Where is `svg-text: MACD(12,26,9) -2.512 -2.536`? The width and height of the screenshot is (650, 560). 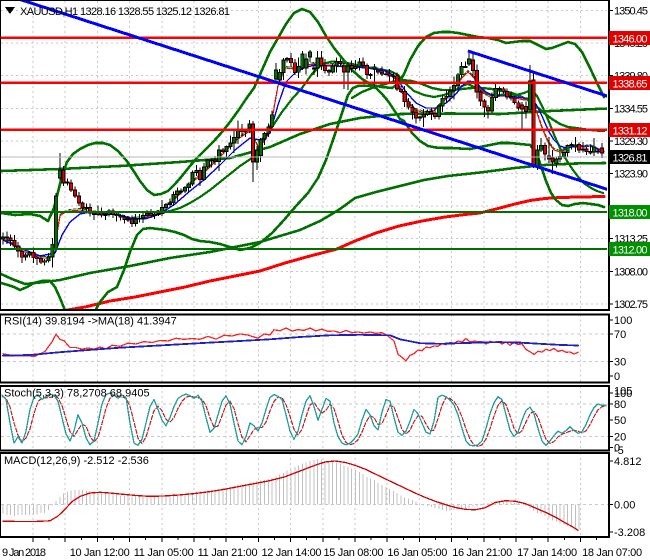 svg-text: MACD(12,26,9) -2.512 -2.536 is located at coordinates (76, 461).